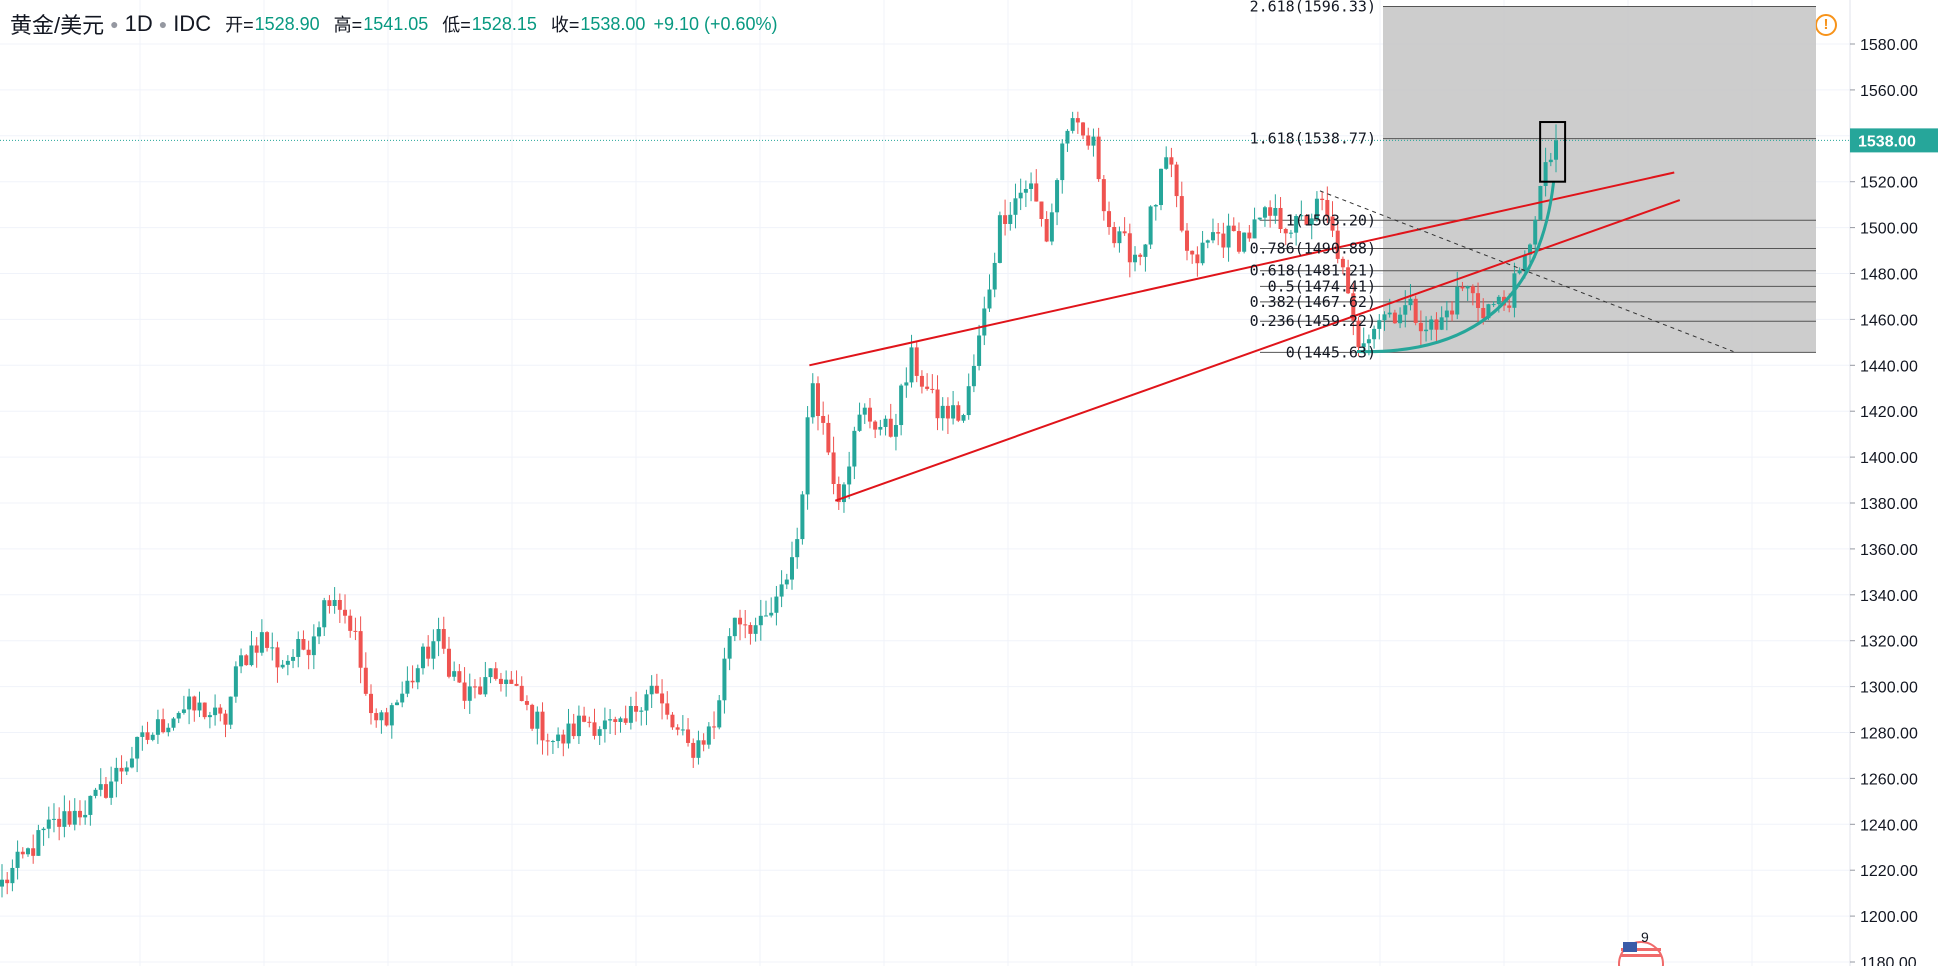 The height and width of the screenshot is (966, 1938). Describe the element at coordinates (1641, 948) in the screenshot. I see `economic-events-icon: 9` at that location.